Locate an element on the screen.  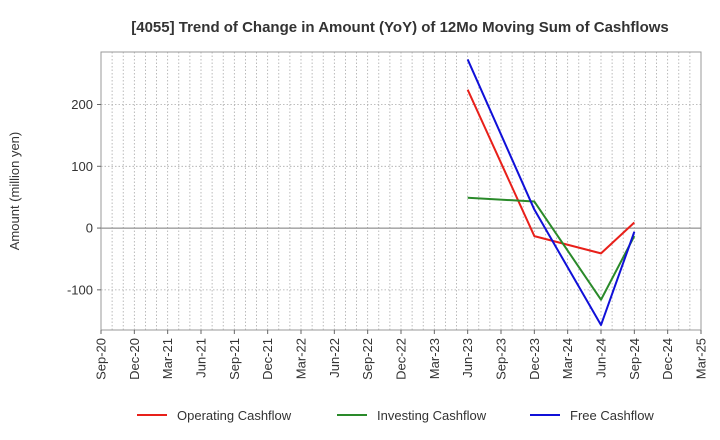
x-tick-label: Jun-23 is located at coordinates (467, 358).